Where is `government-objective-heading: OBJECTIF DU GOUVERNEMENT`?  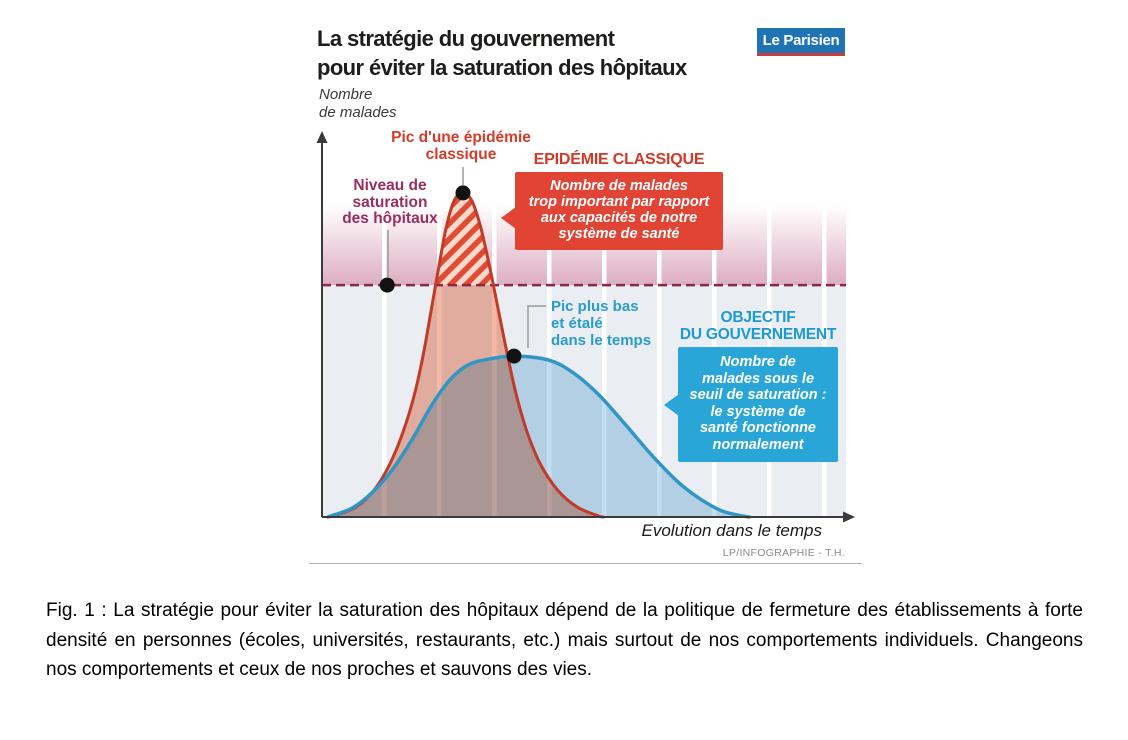 government-objective-heading: OBJECTIF DU GOUVERNEMENT is located at coordinates (758, 326).